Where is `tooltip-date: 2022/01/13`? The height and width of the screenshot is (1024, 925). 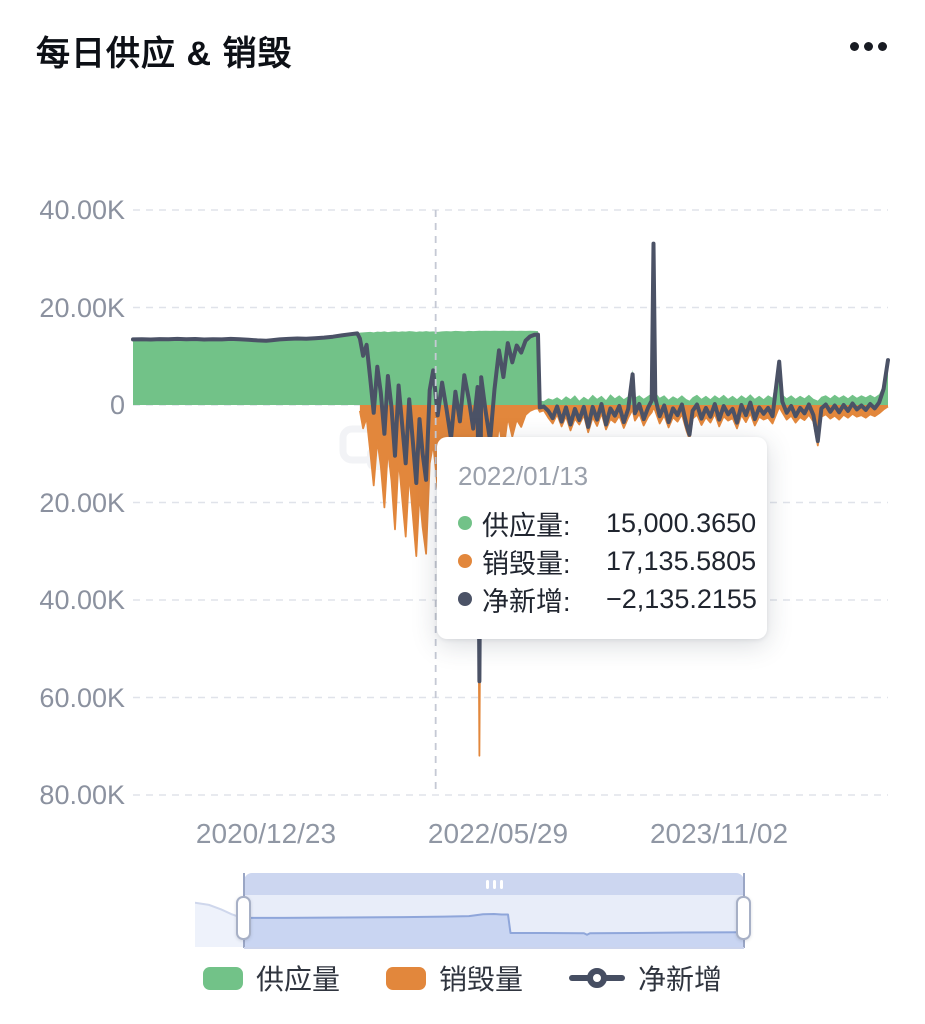
tooltip-date: 2022/01/13 is located at coordinates (523, 476).